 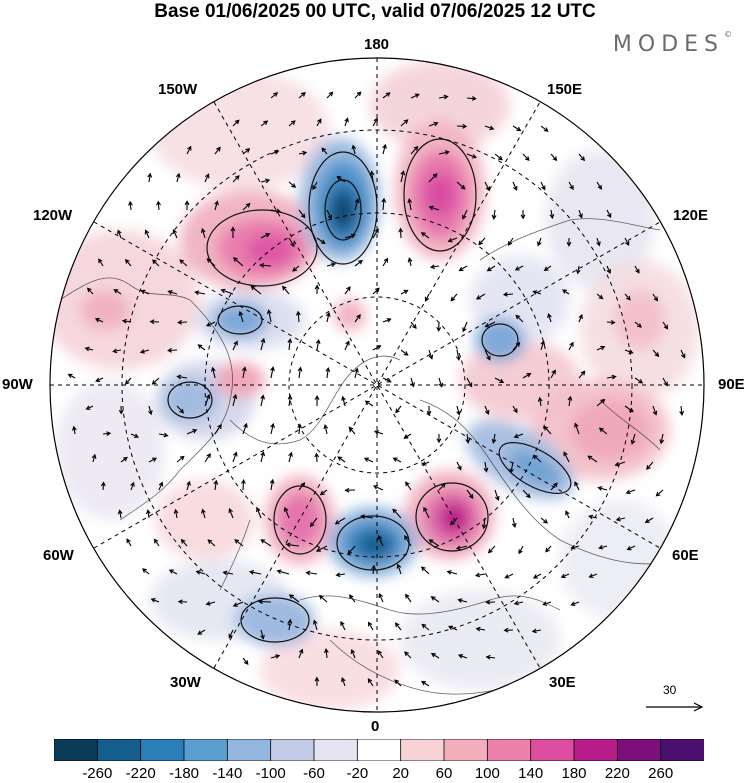 I want to click on lon-label-180: 180, so click(x=377, y=44).